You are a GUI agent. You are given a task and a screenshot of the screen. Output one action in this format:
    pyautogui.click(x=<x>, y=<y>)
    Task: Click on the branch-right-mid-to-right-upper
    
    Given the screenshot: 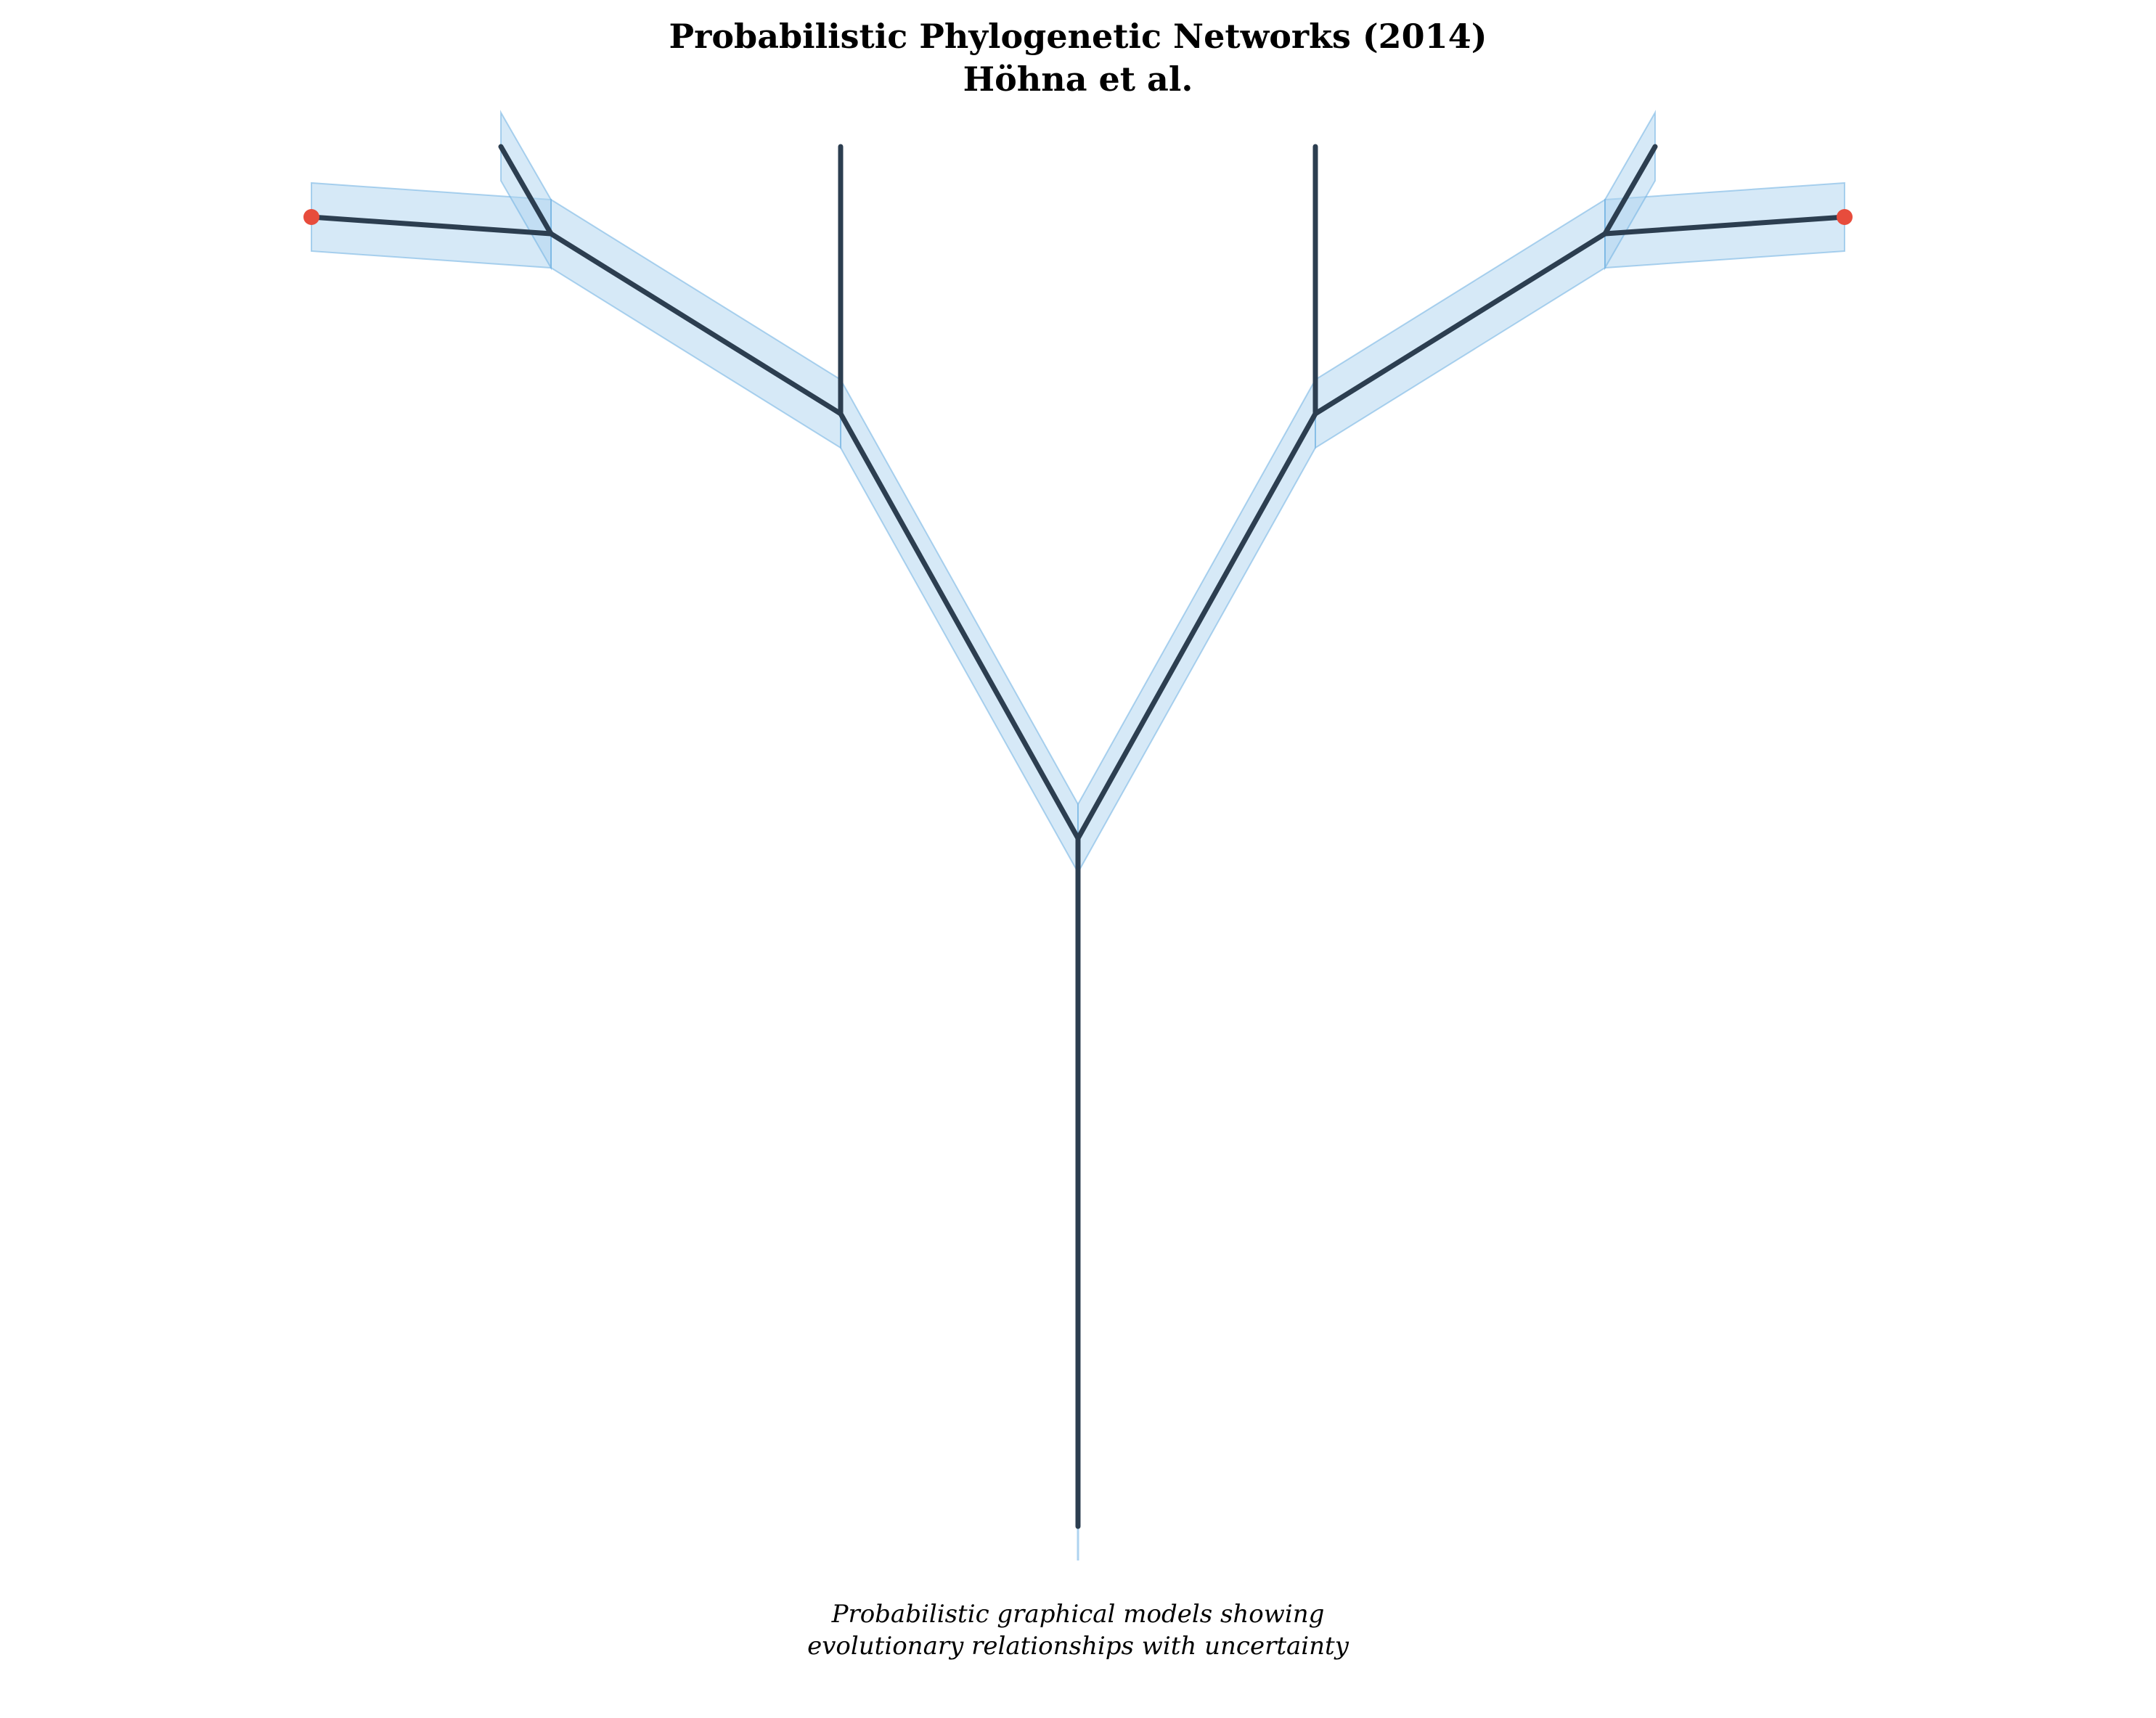 What is the action you would take?
    pyautogui.click(x=1460, y=324)
    